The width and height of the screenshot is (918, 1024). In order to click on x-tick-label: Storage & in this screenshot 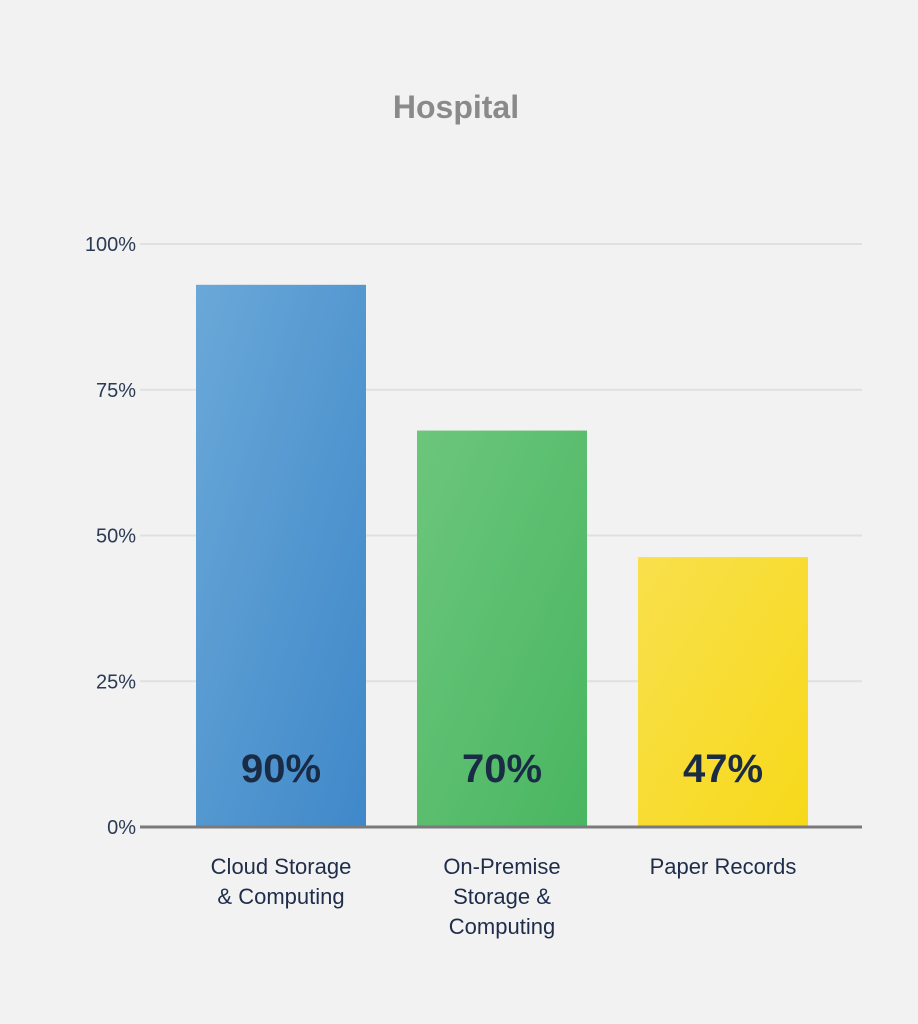, I will do `click(502, 896)`.